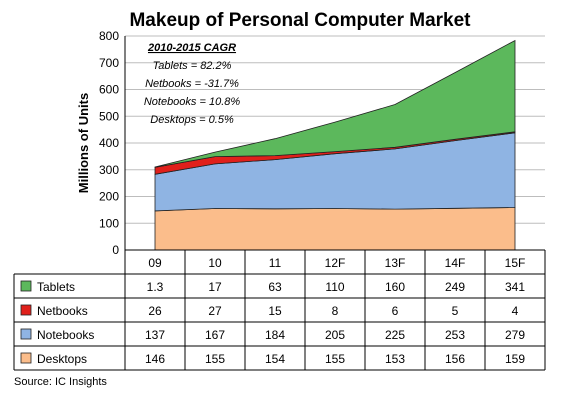 Image resolution: width=575 pixels, height=400 pixels. Describe the element at coordinates (455, 287) in the screenshot. I see `table-cell: 249` at that location.